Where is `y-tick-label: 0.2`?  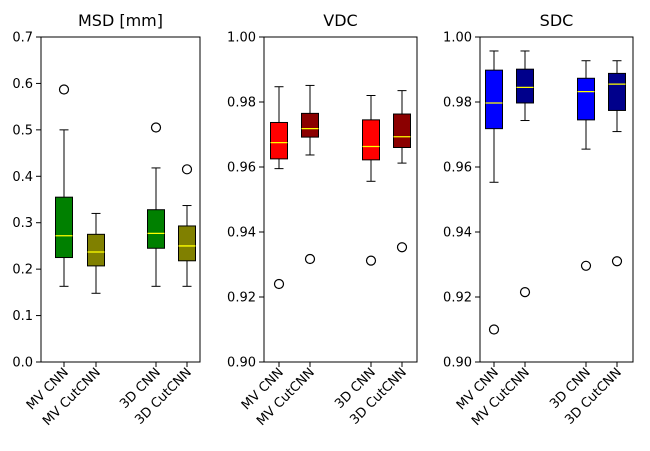
y-tick-label: 0.2 is located at coordinates (22, 270).